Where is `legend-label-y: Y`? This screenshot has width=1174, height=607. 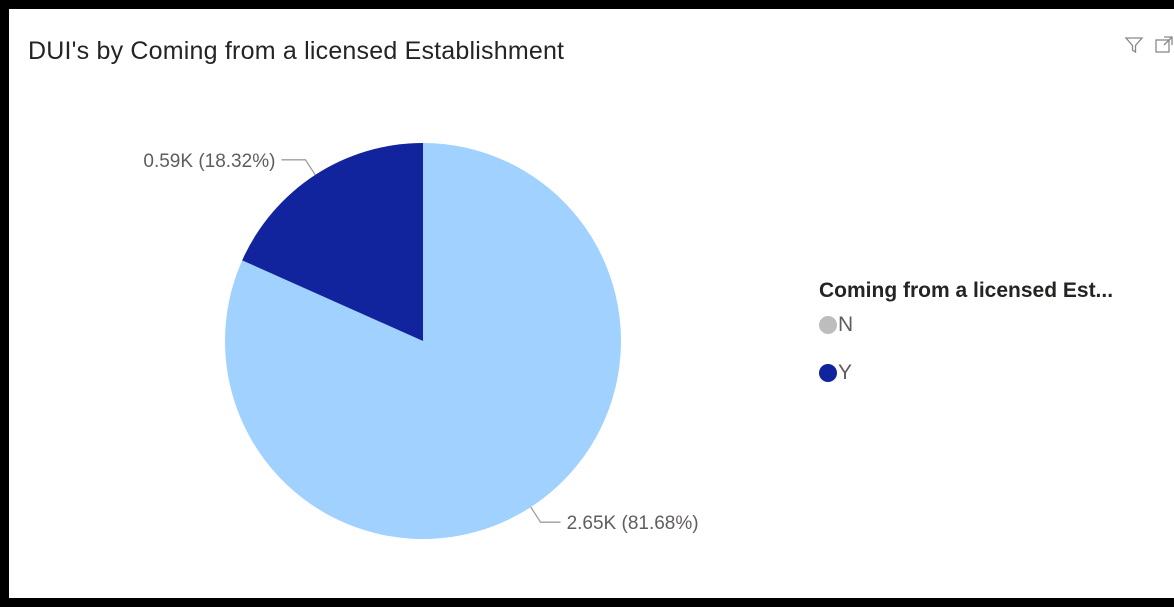 legend-label-y: Y is located at coordinates (845, 372).